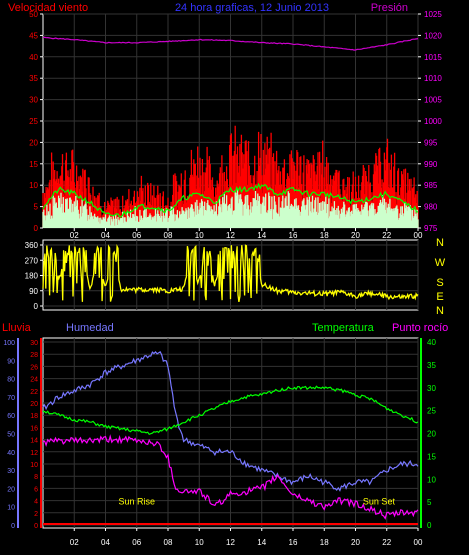 The image size is (469, 555). What do you see at coordinates (34, 343) in the screenshot?
I see `y-tick-label-humidity: 30` at bounding box center [34, 343].